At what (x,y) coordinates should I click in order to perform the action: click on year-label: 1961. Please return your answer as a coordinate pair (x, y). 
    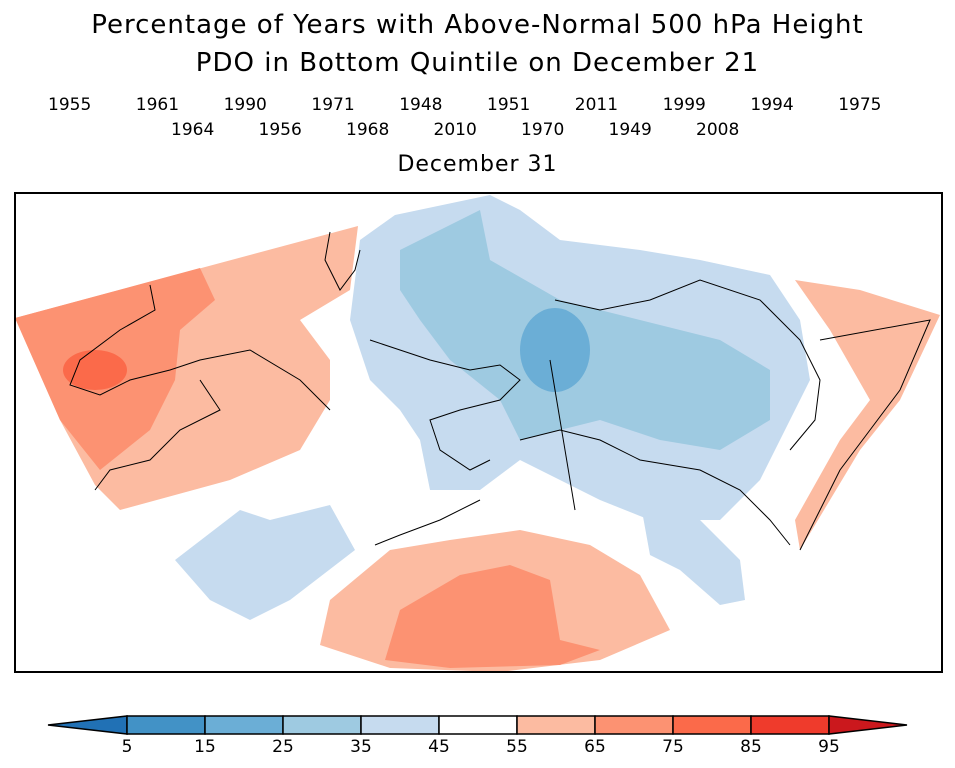
    Looking at the image, I should click on (157, 105).